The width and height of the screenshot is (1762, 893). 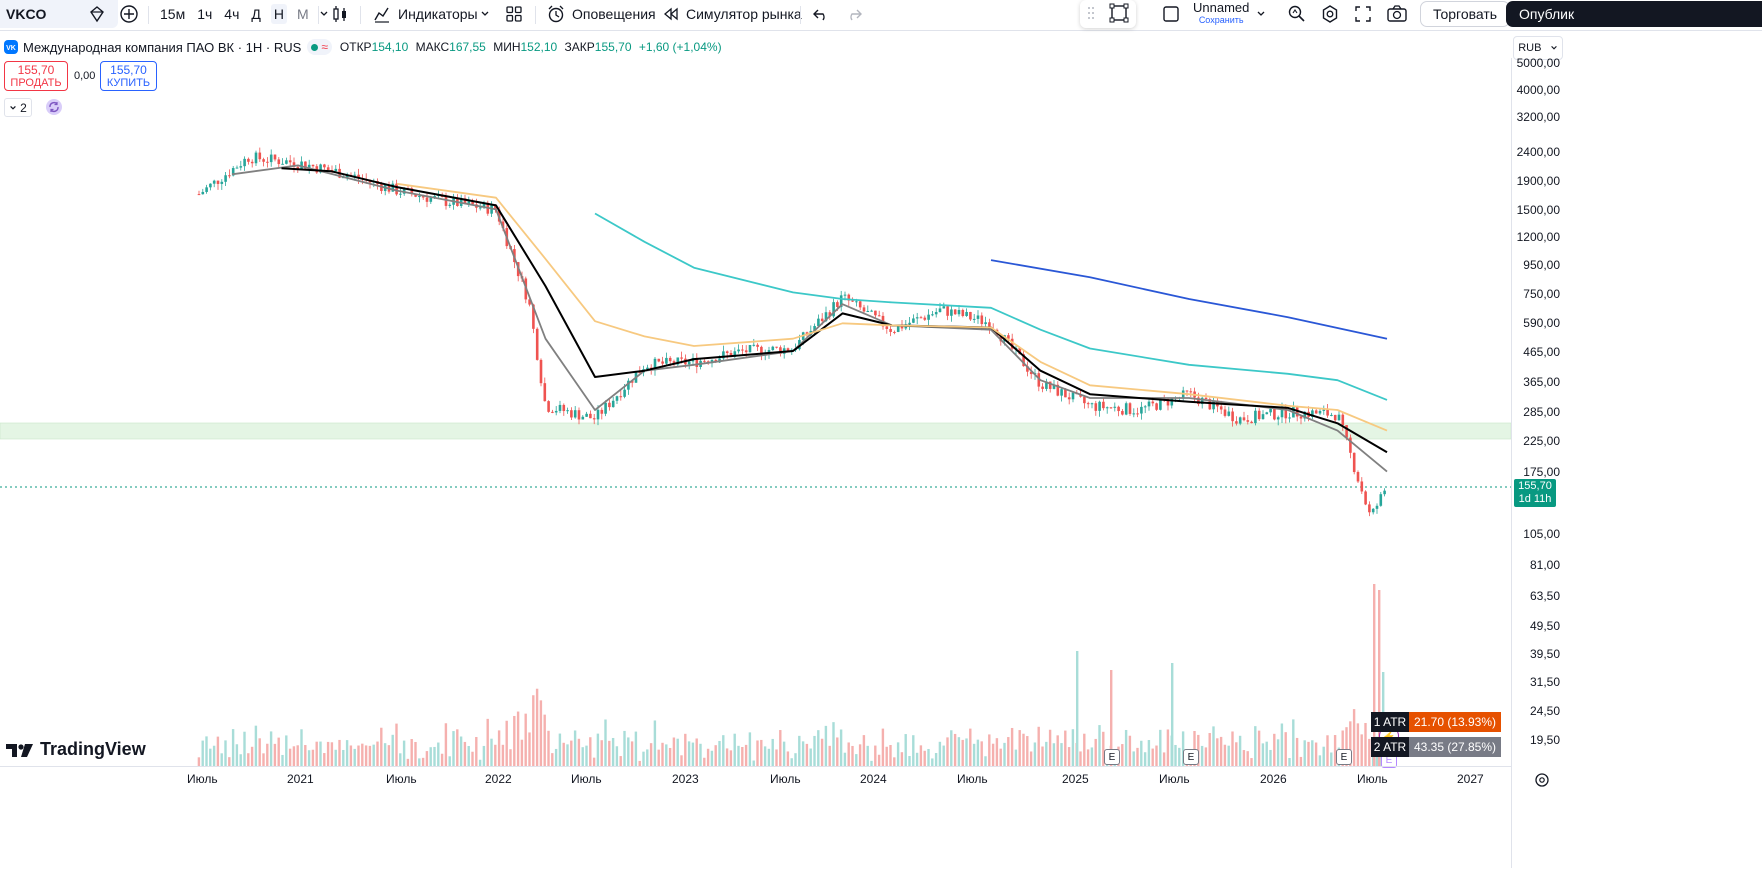 What do you see at coordinates (1465, 14) in the screenshot?
I see `trade-button: Торговать` at bounding box center [1465, 14].